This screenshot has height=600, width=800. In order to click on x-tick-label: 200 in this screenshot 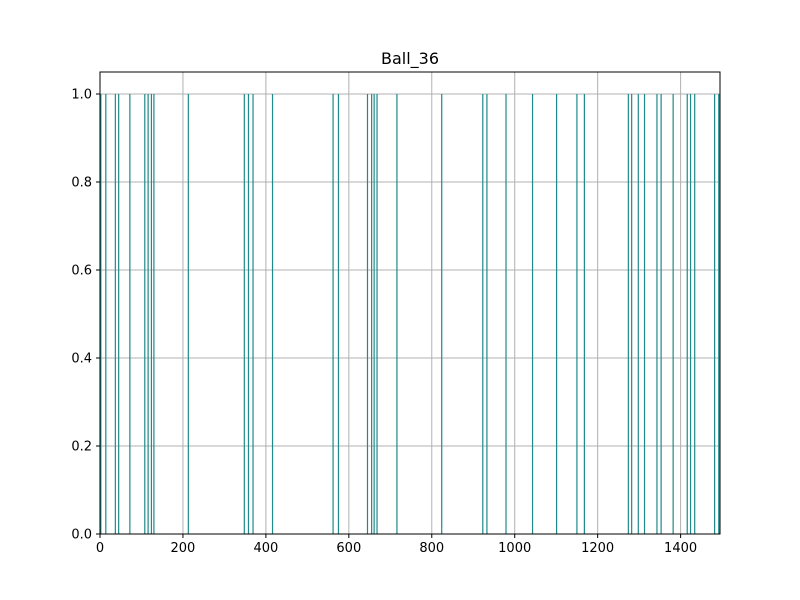, I will do `click(183, 548)`.